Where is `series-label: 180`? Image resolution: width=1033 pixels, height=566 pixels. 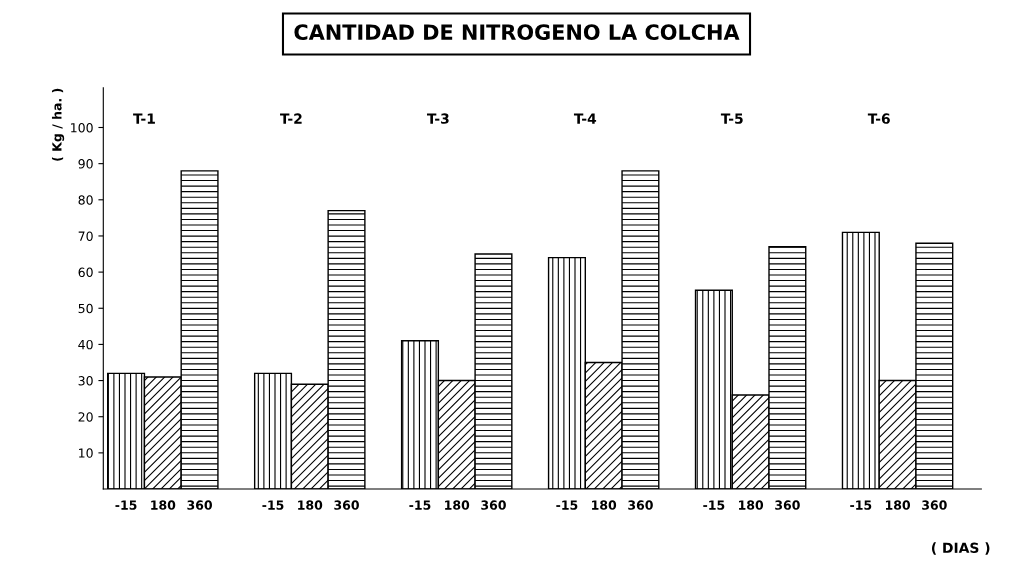
series-label: 180 is located at coordinates (163, 505).